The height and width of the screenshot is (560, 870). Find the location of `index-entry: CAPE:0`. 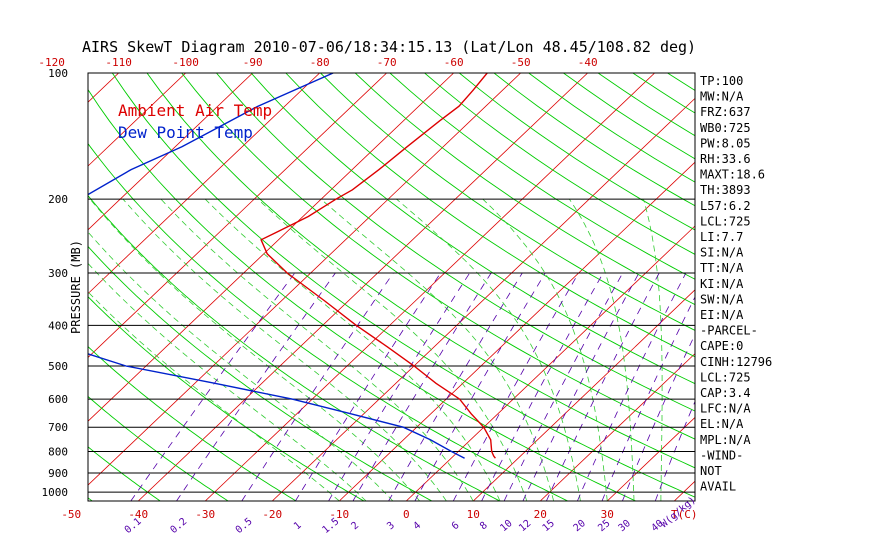

index-entry: CAPE:0 is located at coordinates (721, 346).